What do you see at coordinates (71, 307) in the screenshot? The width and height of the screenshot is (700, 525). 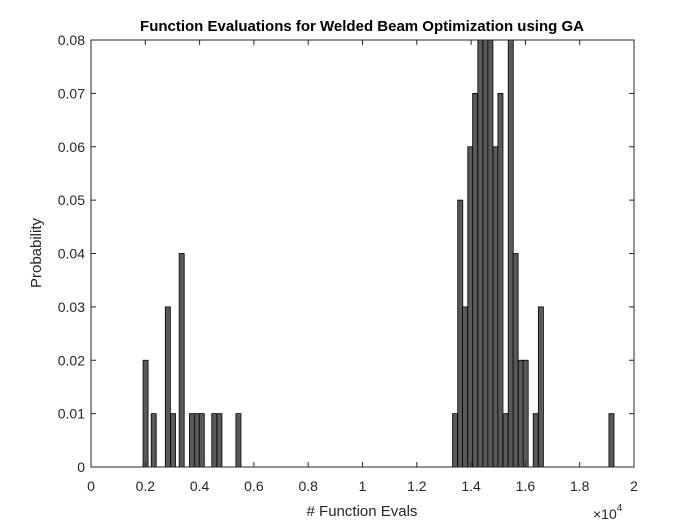 I see `y-tick-label: 0.03` at bounding box center [71, 307].